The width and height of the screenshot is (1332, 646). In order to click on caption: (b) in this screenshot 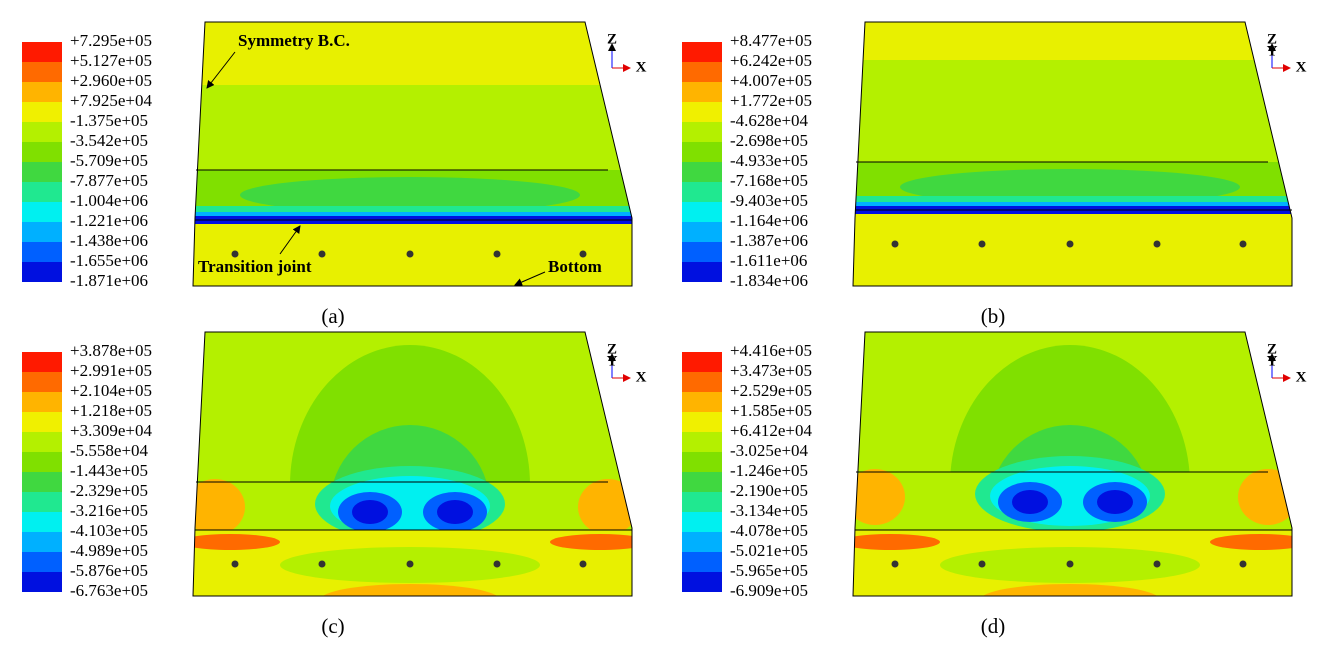, I will do `click(993, 316)`.